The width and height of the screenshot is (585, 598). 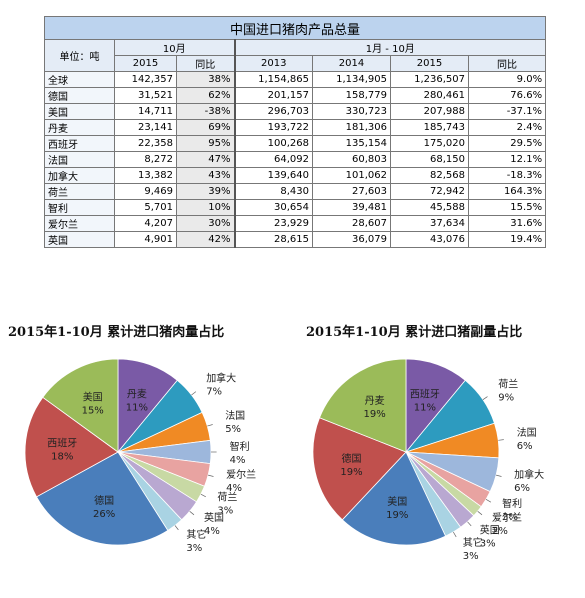 What do you see at coordinates (93, 410) in the screenshot?
I see `slice-percent: 15%` at bounding box center [93, 410].